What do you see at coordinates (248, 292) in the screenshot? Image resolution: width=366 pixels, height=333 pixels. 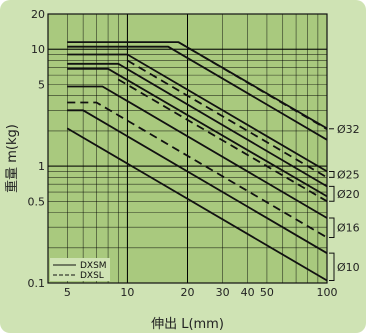 I see `x-tick-label: 40` at bounding box center [248, 292].